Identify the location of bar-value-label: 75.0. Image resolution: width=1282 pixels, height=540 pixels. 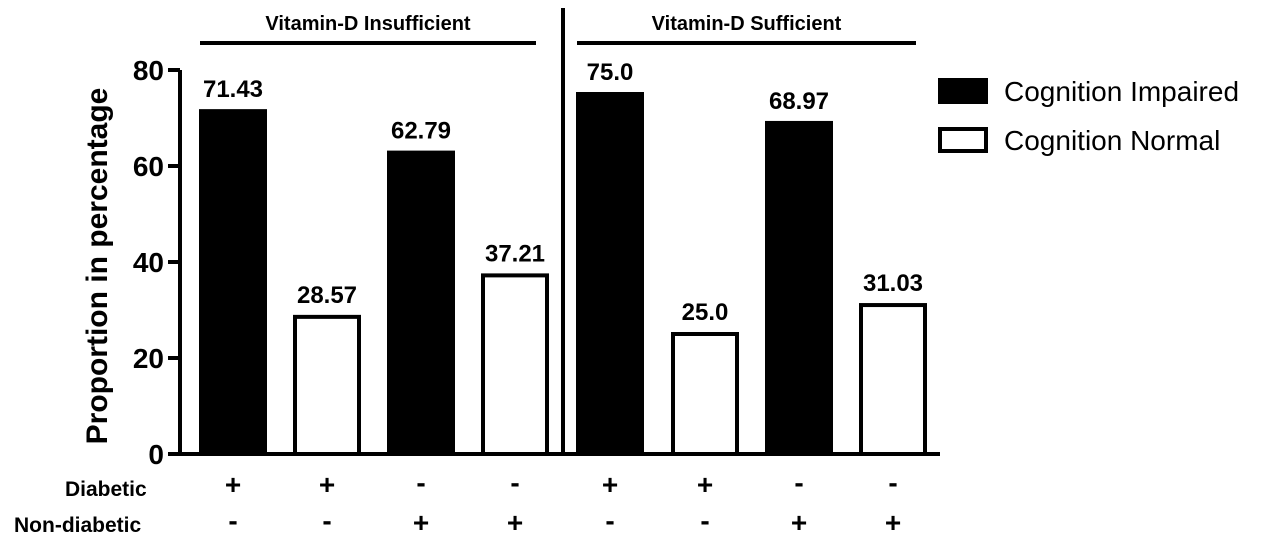
(610, 72).